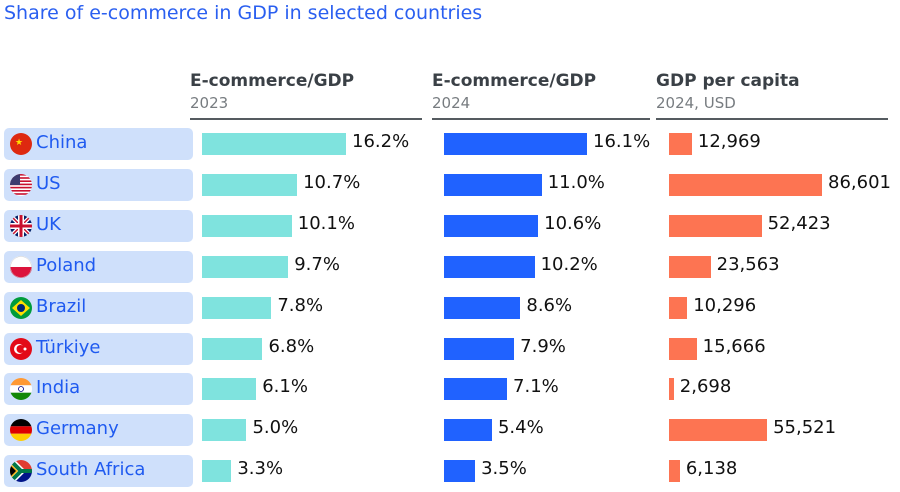 This screenshot has height=492, width=900. Describe the element at coordinates (21, 225) in the screenshot. I see `uk-flag-icon` at that location.